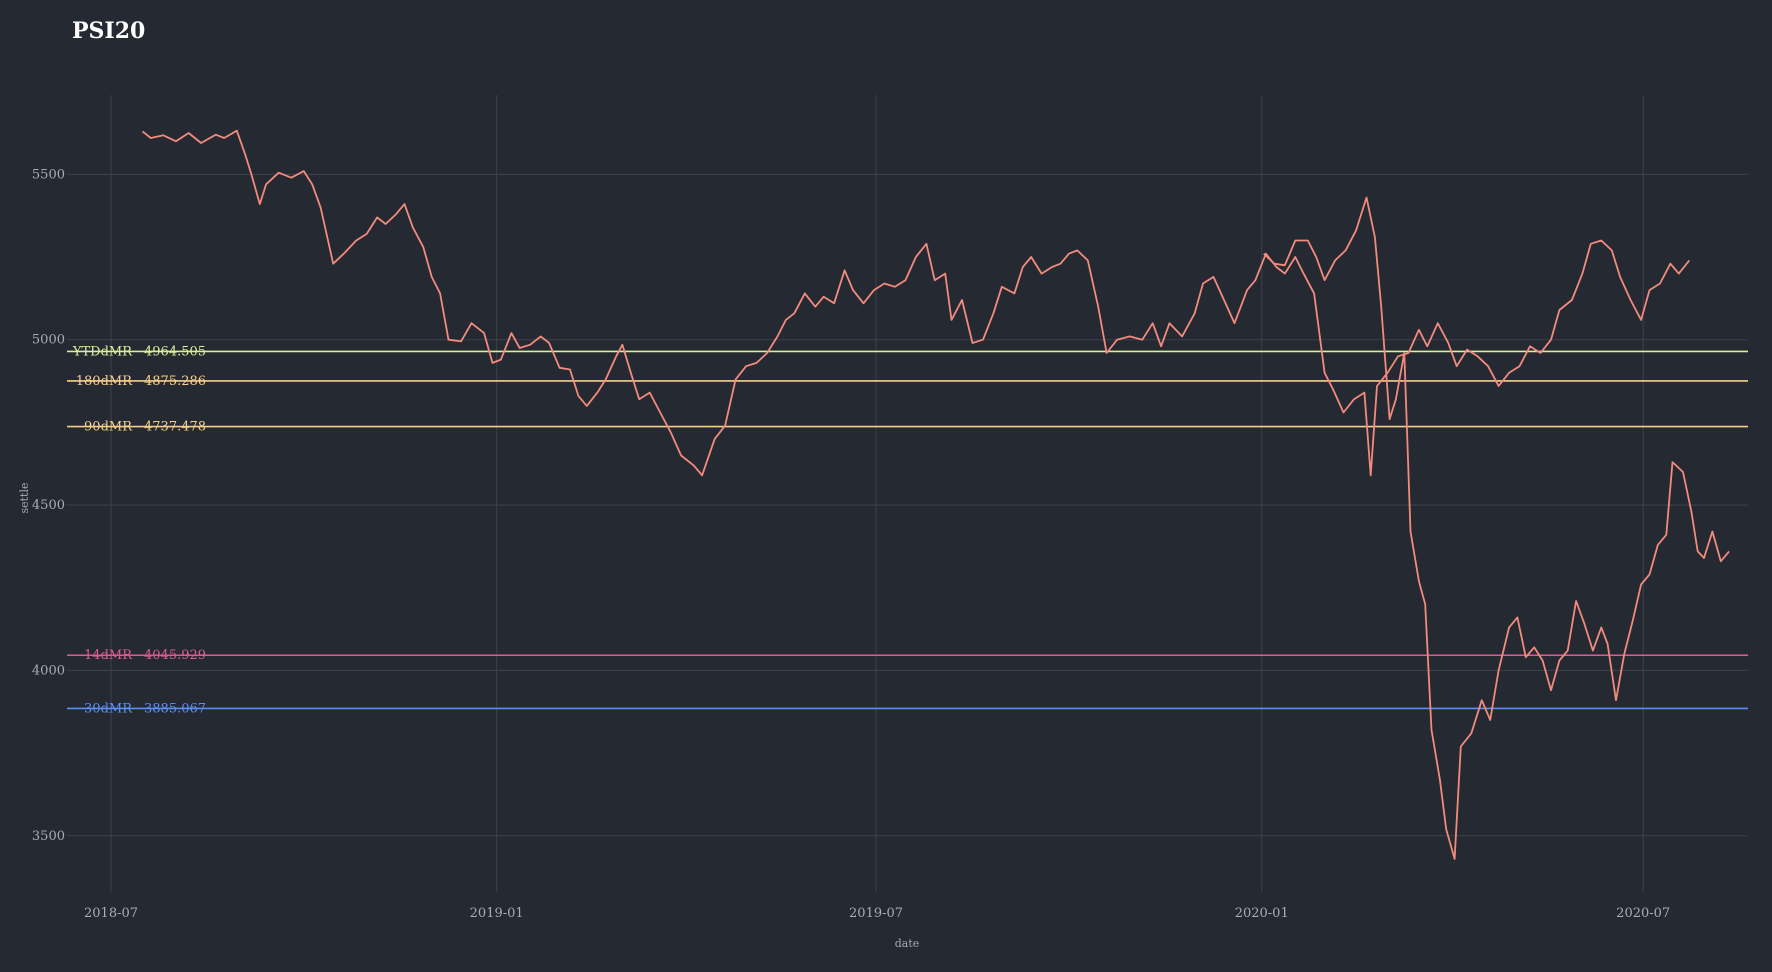 This screenshot has height=972, width=1772. What do you see at coordinates (48, 836) in the screenshot?
I see `y-tick-label: 3500` at bounding box center [48, 836].